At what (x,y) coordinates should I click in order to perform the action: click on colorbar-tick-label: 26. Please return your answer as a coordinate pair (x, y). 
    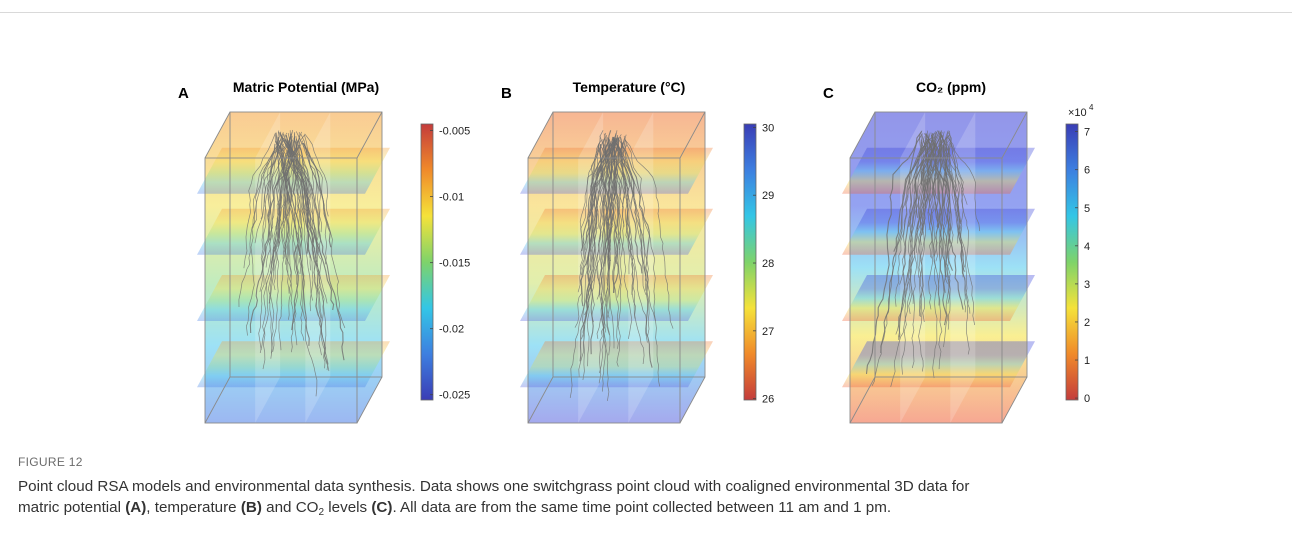
    Looking at the image, I should click on (768, 400).